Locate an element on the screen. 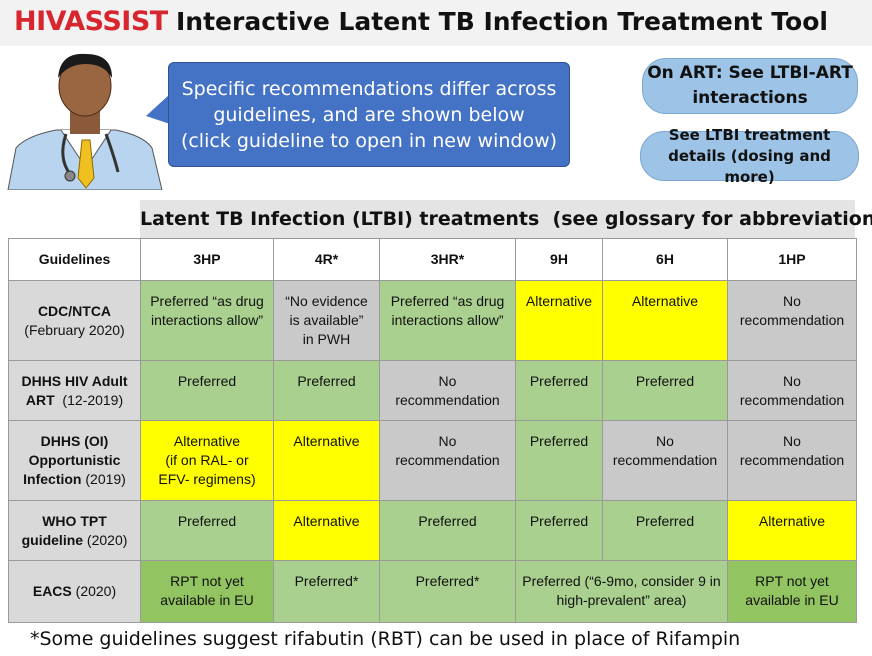 The height and width of the screenshot is (656, 872). guideline-cell: WHO TPT guideline (2020) is located at coordinates (74, 530).